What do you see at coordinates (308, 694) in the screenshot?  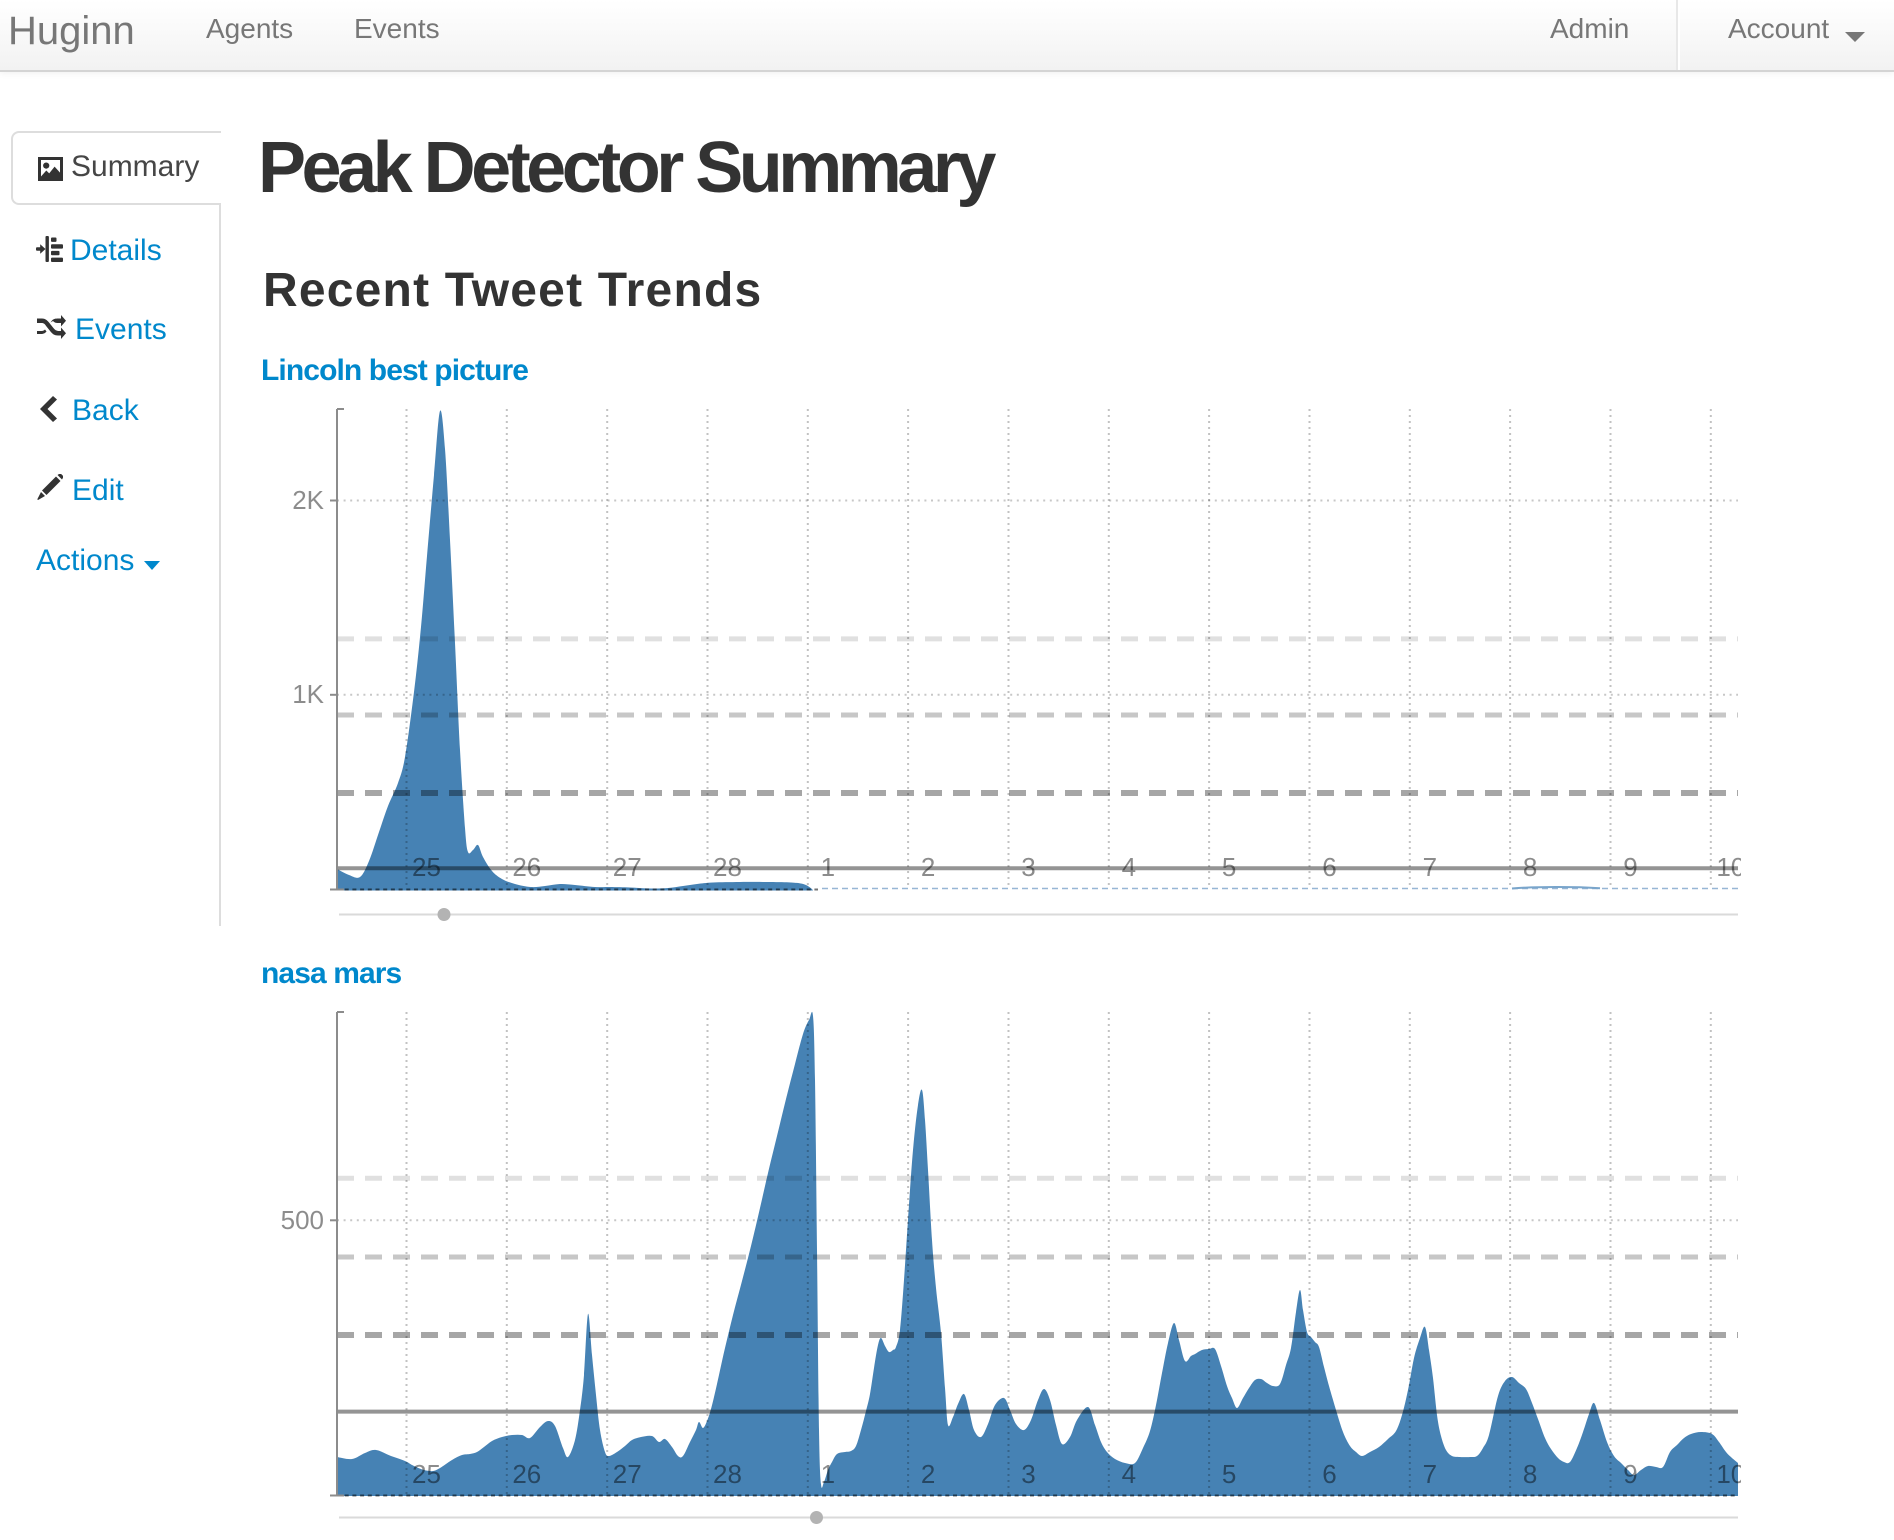 I see `svg-text: 1K` at bounding box center [308, 694].